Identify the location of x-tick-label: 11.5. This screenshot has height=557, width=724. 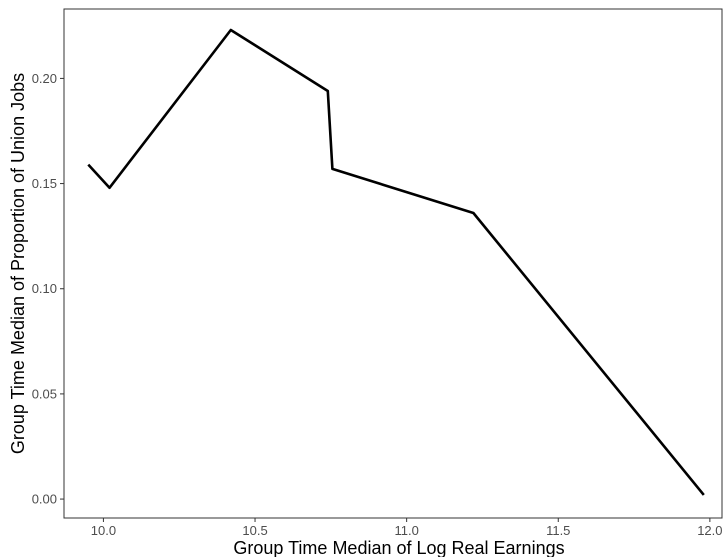
(558, 530).